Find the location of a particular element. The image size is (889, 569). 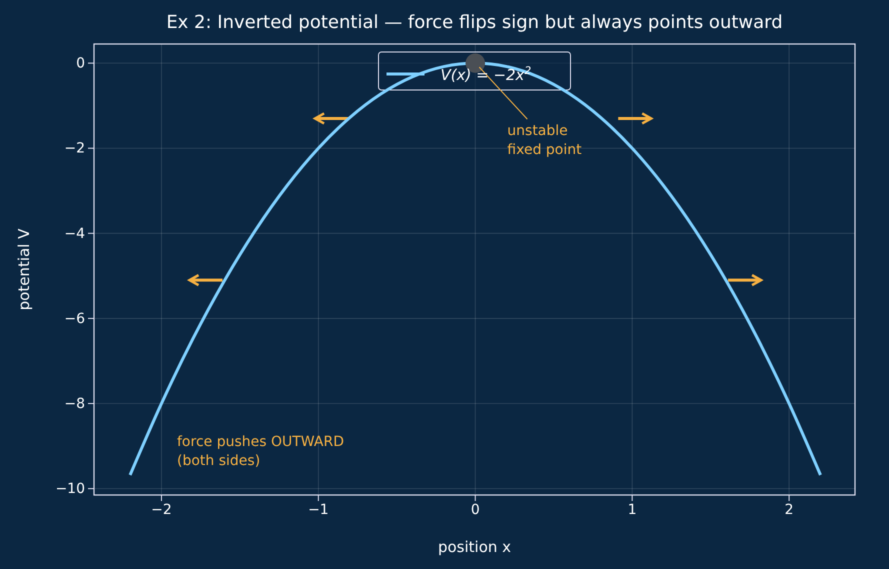

x-tick-label: 2 is located at coordinates (789, 510).